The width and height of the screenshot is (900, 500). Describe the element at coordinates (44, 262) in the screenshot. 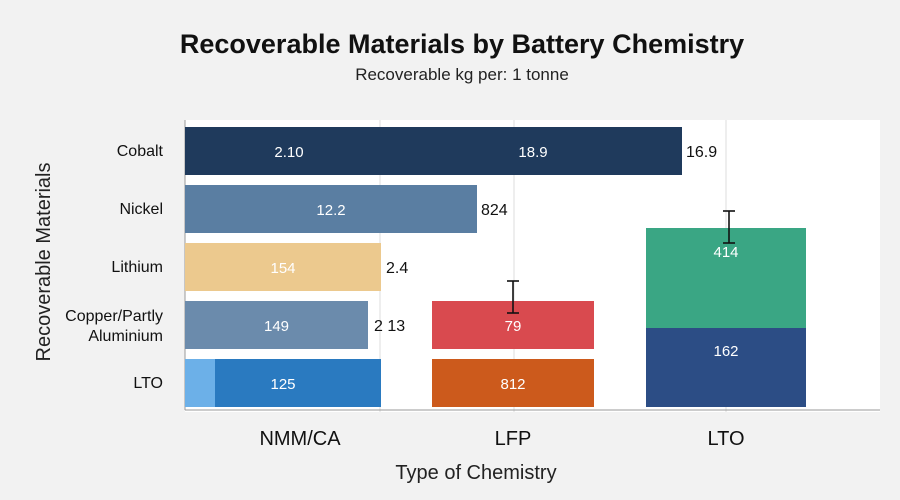

I see `y-axis-title: Recoverable Materials` at that location.